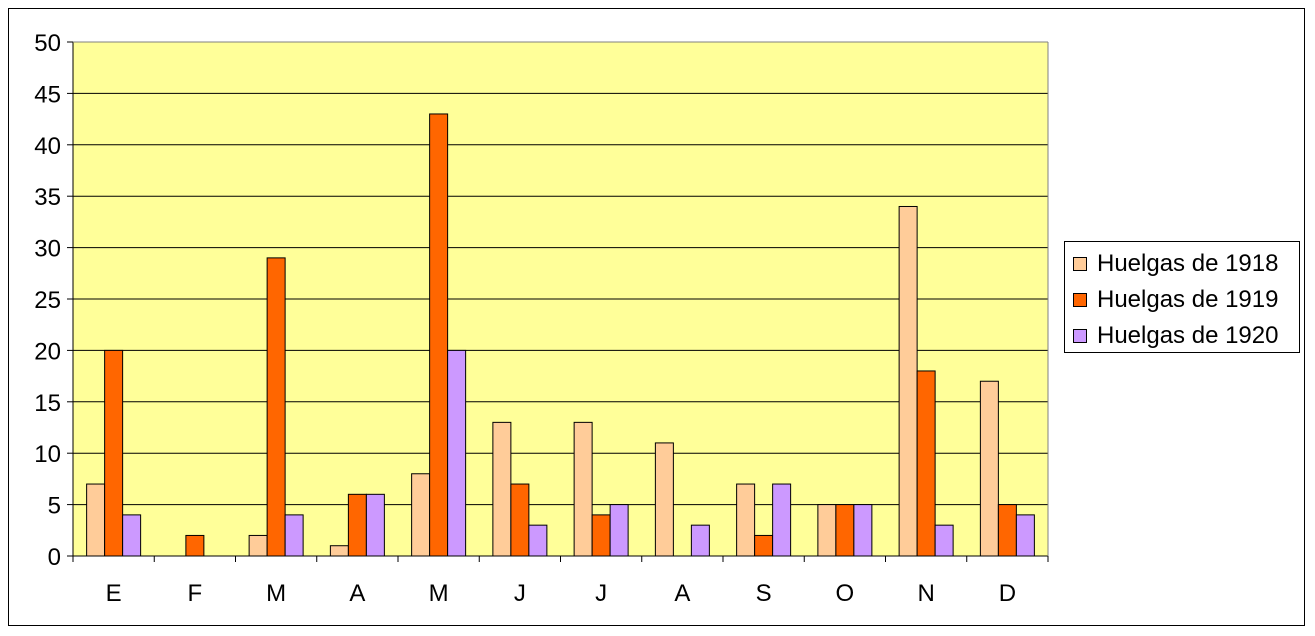 This screenshot has width=1315, height=636. Describe the element at coordinates (47, 146) in the screenshot. I see `y-tick-label: 40` at that location.